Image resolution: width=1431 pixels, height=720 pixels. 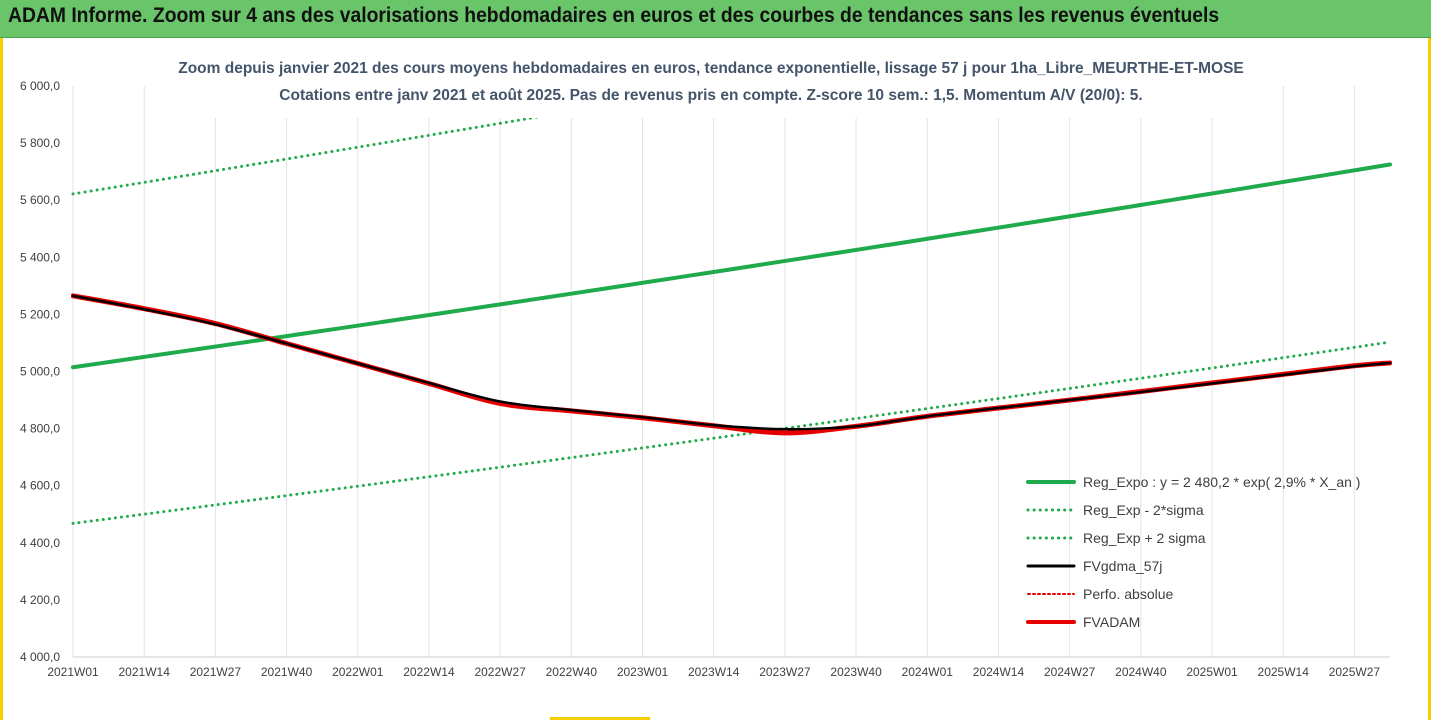 What do you see at coordinates (1122, 566) in the screenshot?
I see `legend-label: FVgdma_57j` at bounding box center [1122, 566].